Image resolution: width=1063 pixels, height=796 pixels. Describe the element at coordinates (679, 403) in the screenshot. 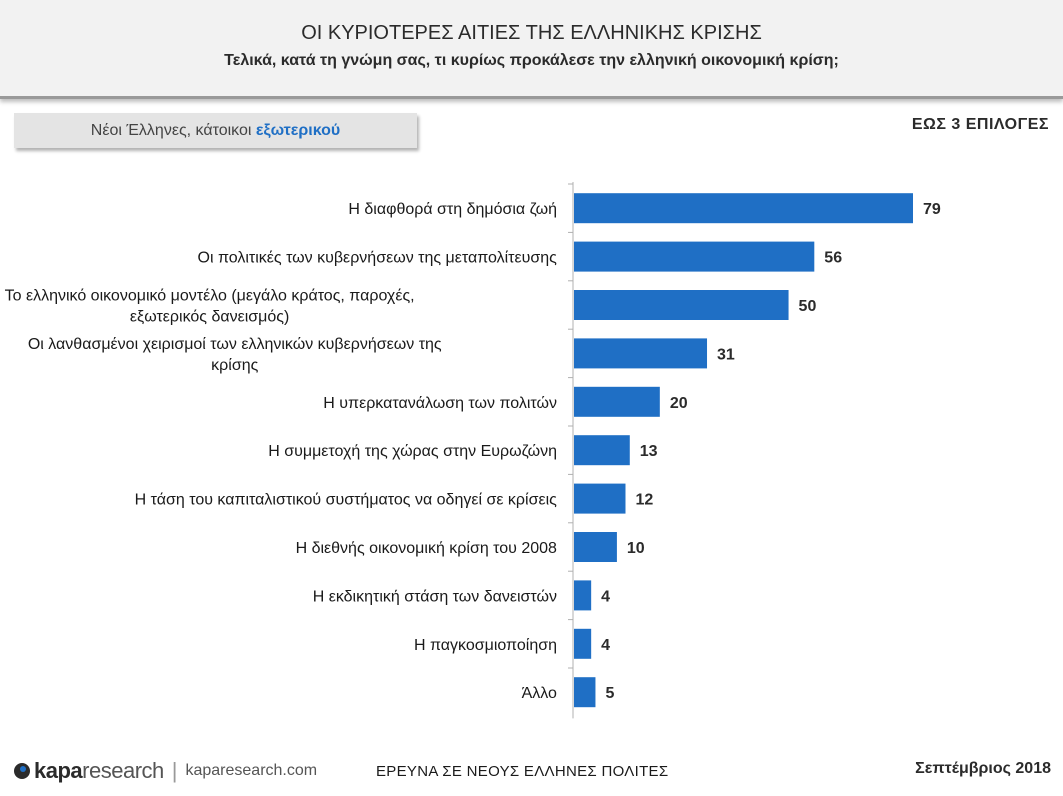

I see `data-label: 20` at that location.